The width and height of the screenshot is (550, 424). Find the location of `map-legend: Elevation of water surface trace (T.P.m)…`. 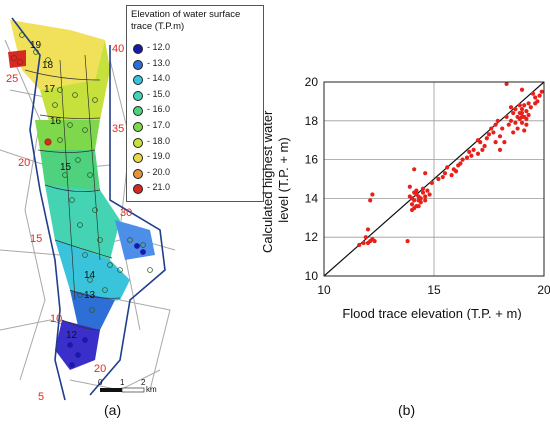

map-legend: Elevation of water surface trace (T.P.m)… is located at coordinates (195, 103).